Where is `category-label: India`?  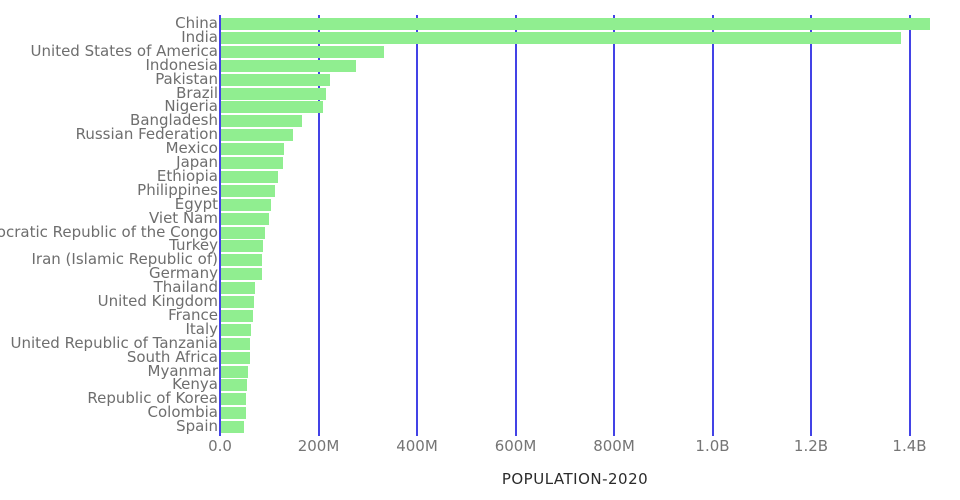 category-label: India is located at coordinates (199, 36).